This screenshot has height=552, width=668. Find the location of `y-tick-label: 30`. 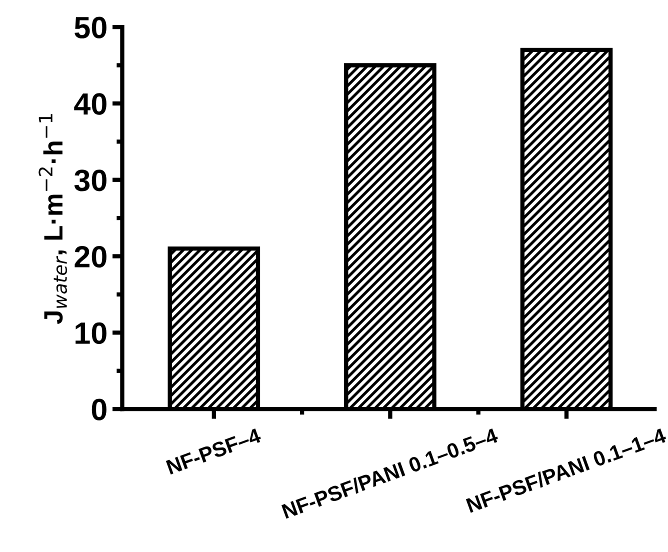

y-tick-label: 30 is located at coordinates (90, 181).